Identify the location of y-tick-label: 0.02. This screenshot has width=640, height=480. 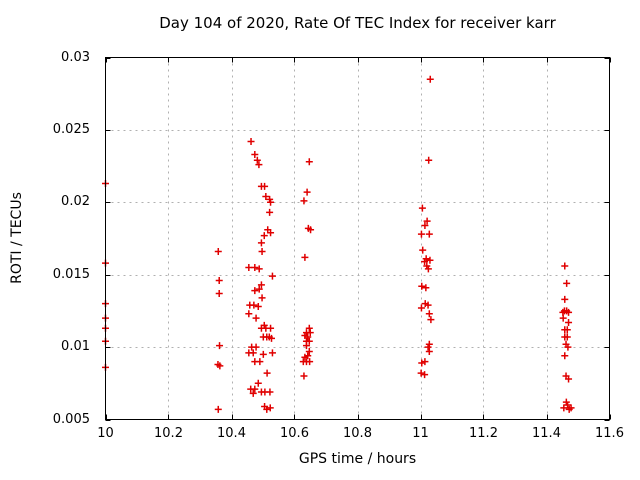
(75, 202).